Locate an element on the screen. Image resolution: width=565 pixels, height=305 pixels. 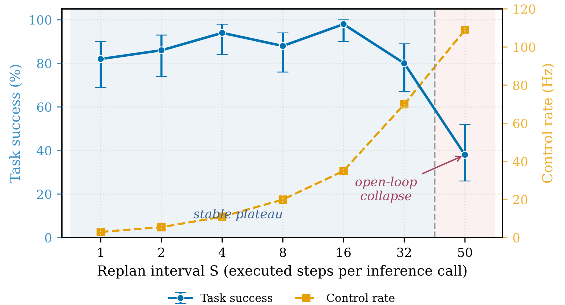
y-tick-label: 40 is located at coordinates (44, 151).